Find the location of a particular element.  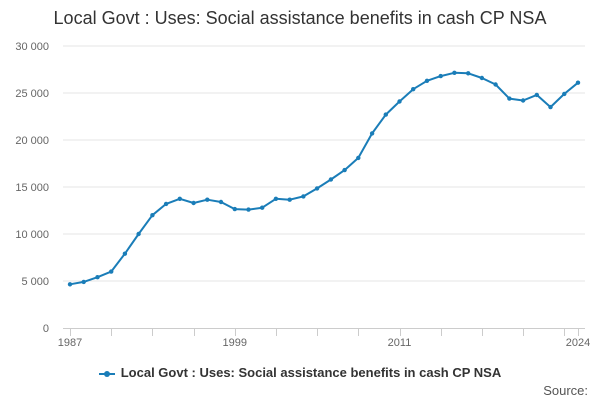

y-tick-label: 0 is located at coordinates (46, 329).